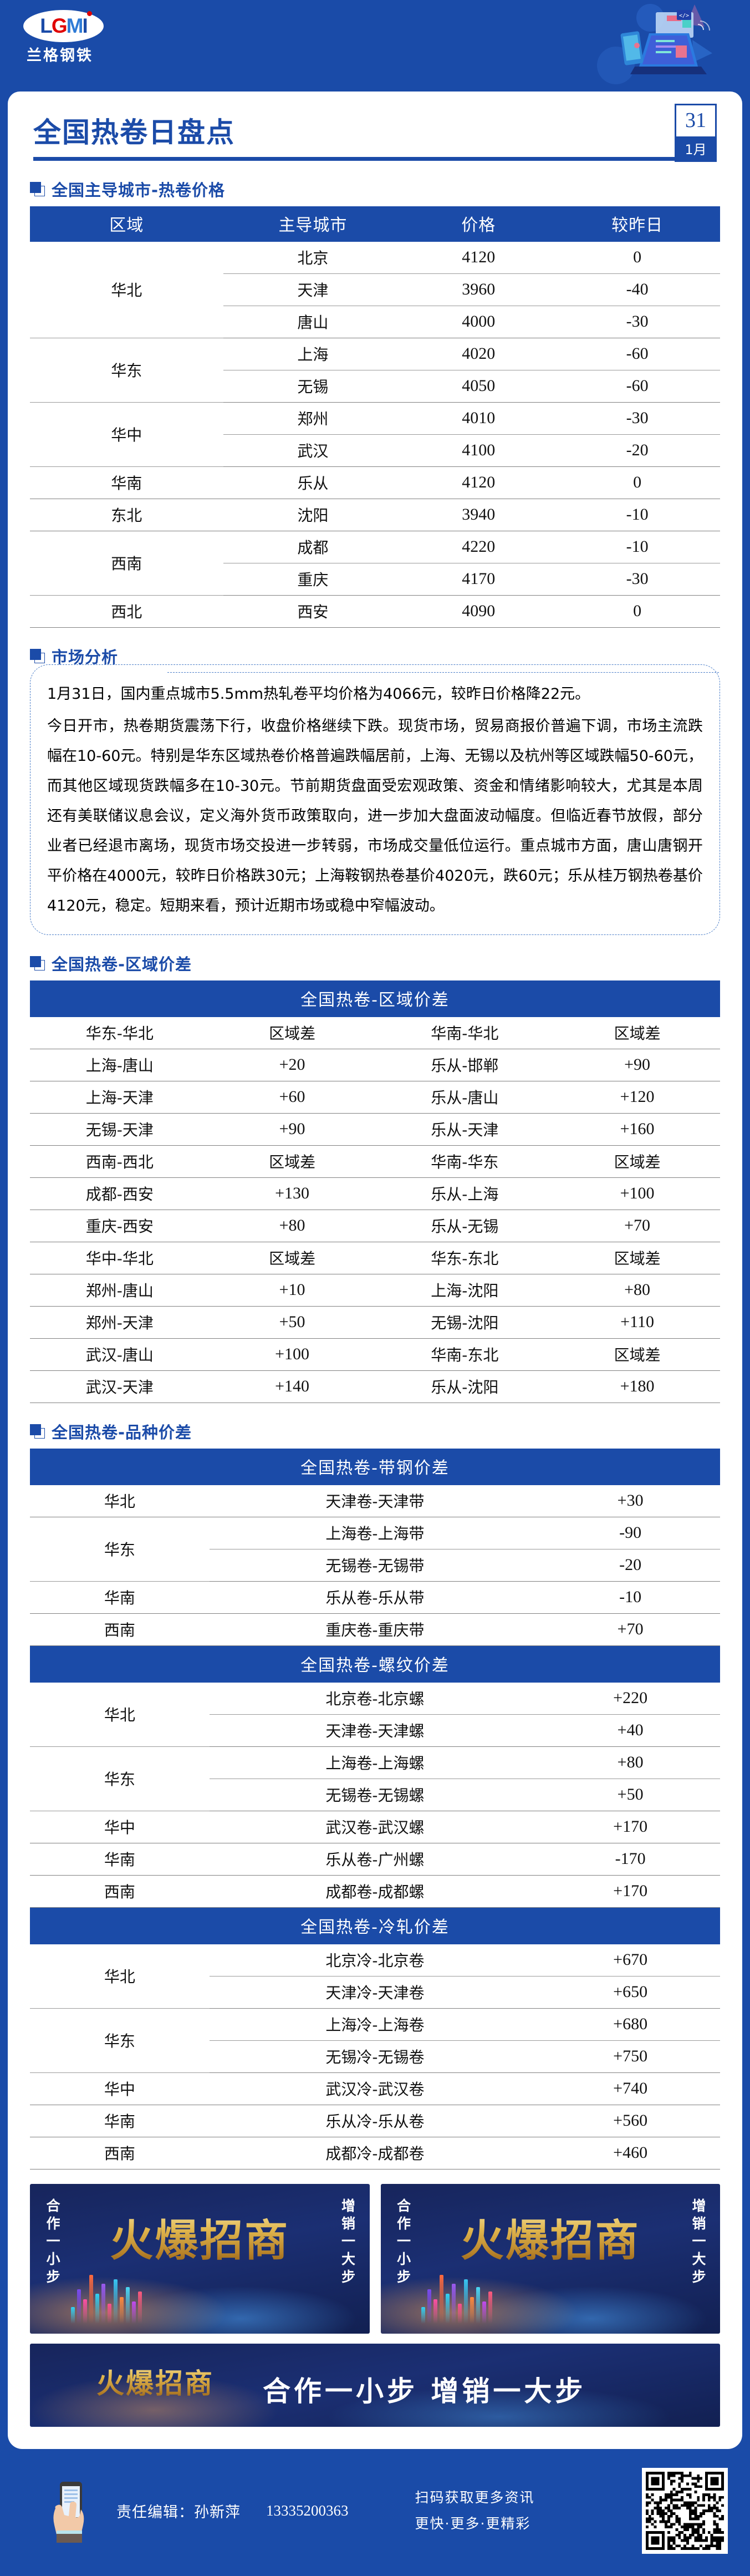  I want to click on value-cell-left: +100, so click(292, 1354).